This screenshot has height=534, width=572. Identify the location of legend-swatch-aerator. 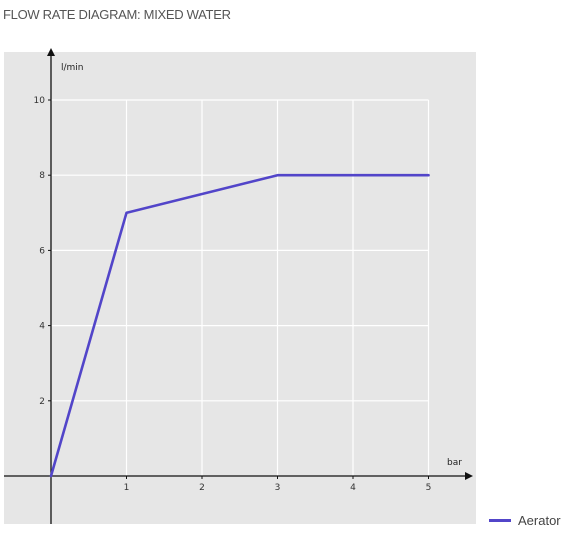
(500, 520).